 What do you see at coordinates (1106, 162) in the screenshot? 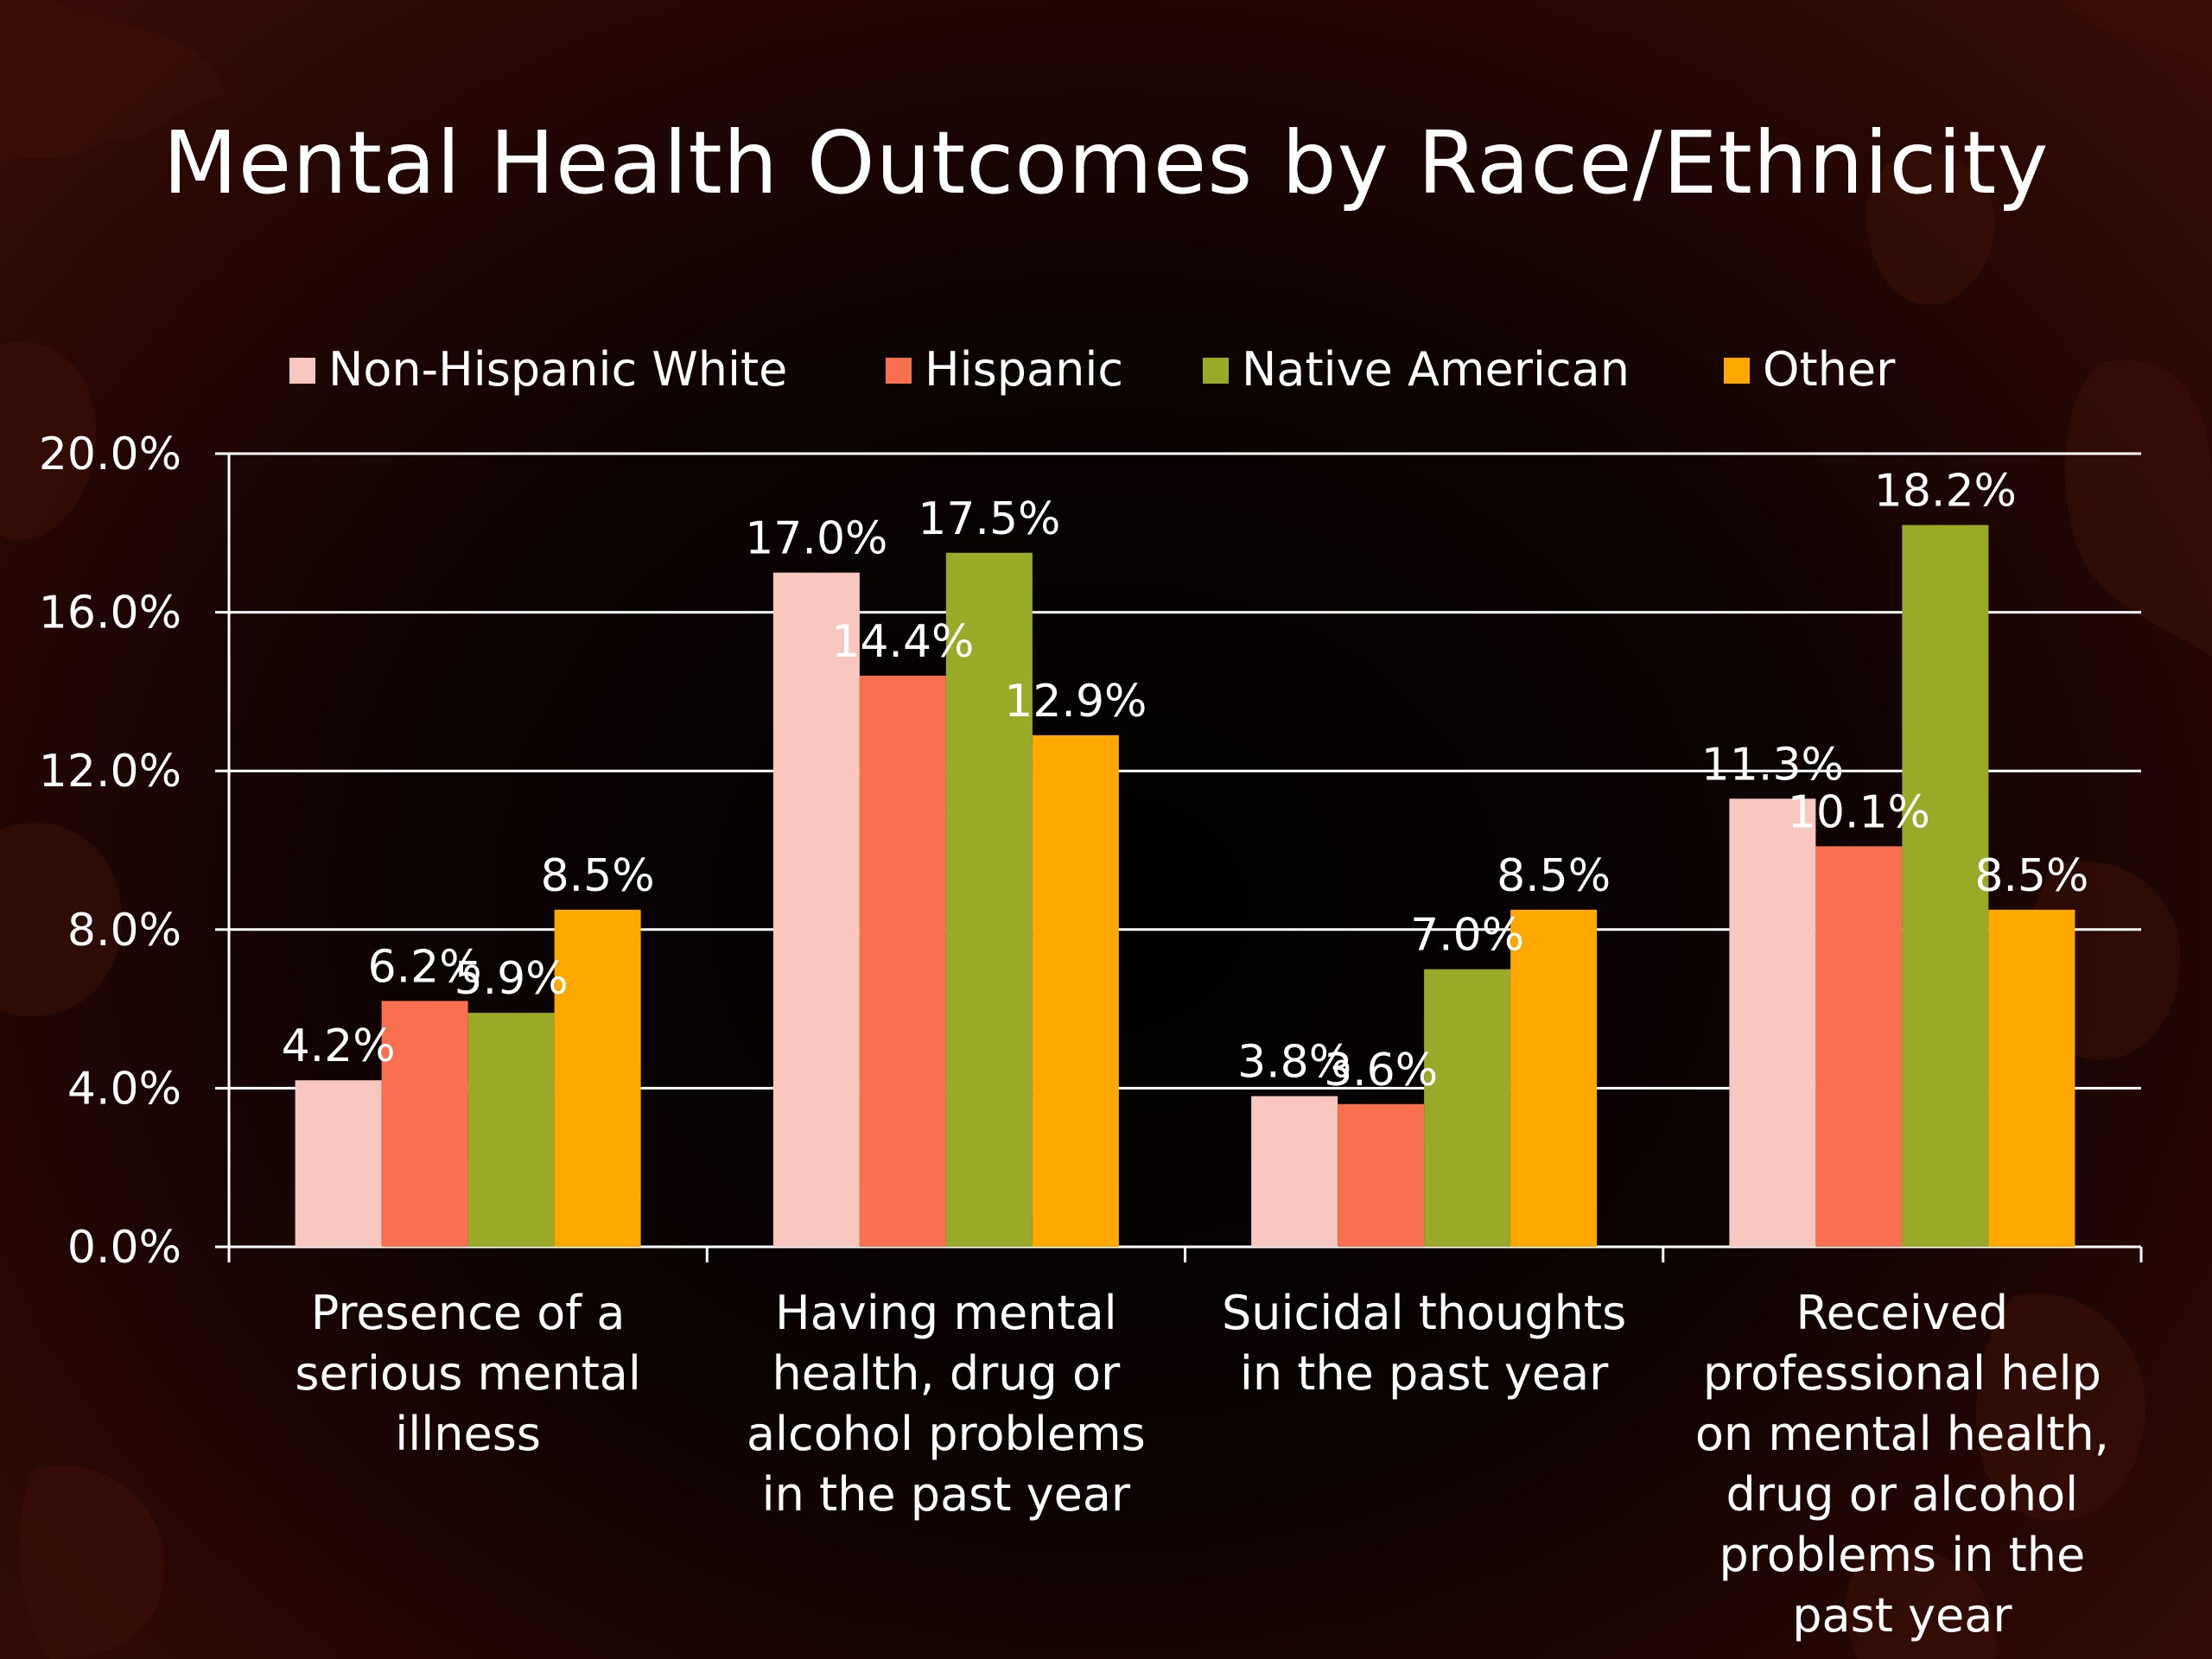
I see `slide-title: Mental Health Outcomes by Race/Ethnicity` at bounding box center [1106, 162].